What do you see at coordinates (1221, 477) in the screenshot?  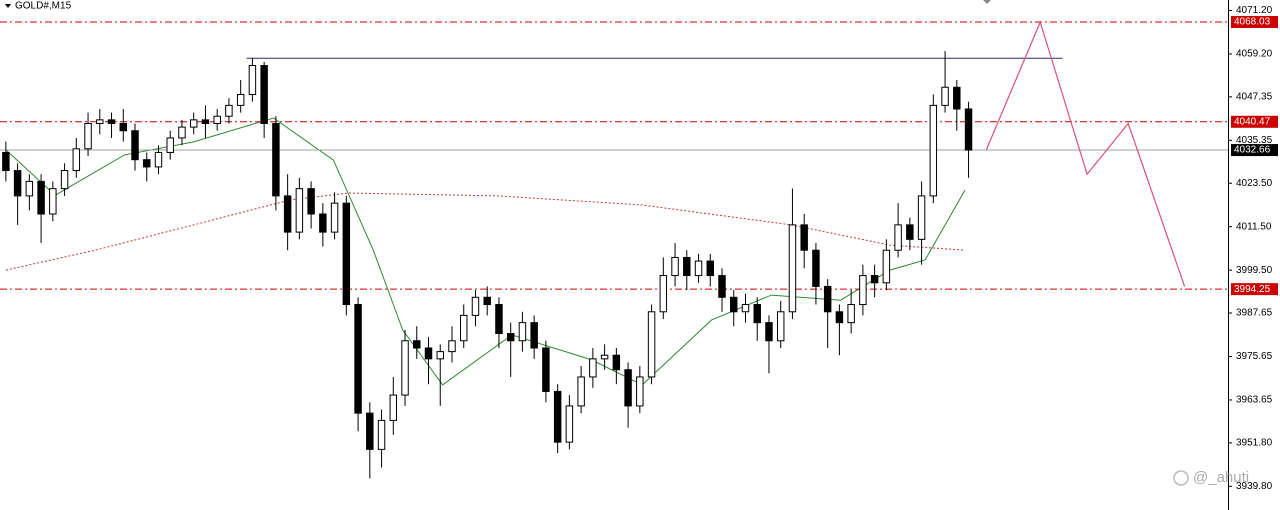 I see `watermark-text: @_ahuti` at bounding box center [1221, 477].